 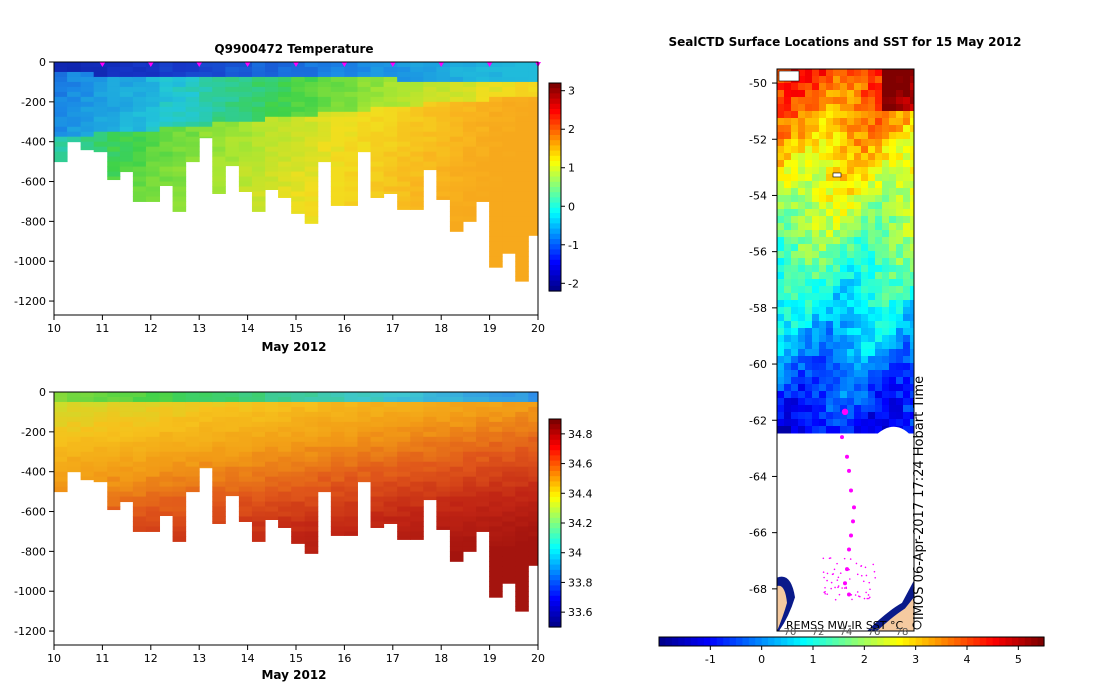 I want to click on y-tick-label: -600, so click(x=33, y=182).